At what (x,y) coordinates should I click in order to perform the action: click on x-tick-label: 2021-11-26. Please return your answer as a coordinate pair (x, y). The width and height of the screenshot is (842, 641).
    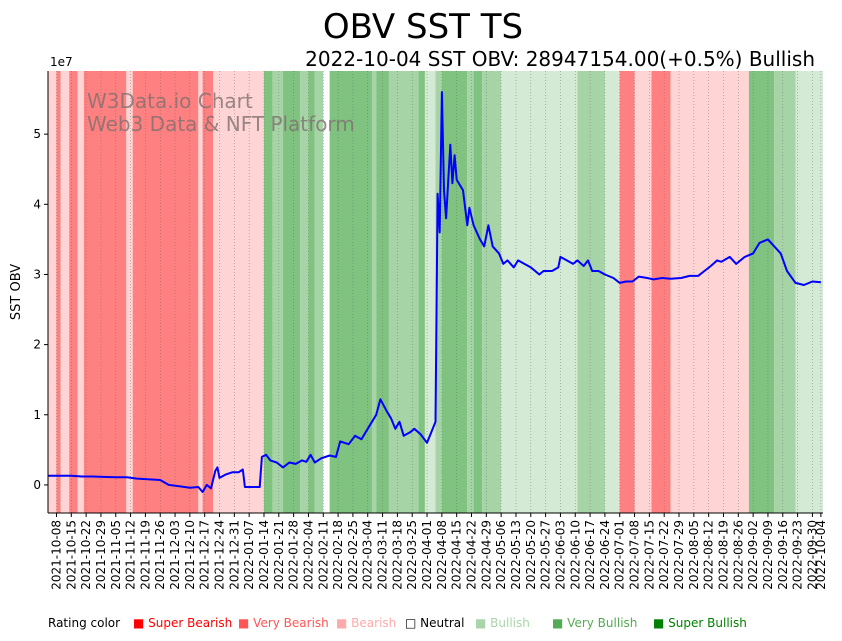
    Looking at the image, I should click on (160, 555).